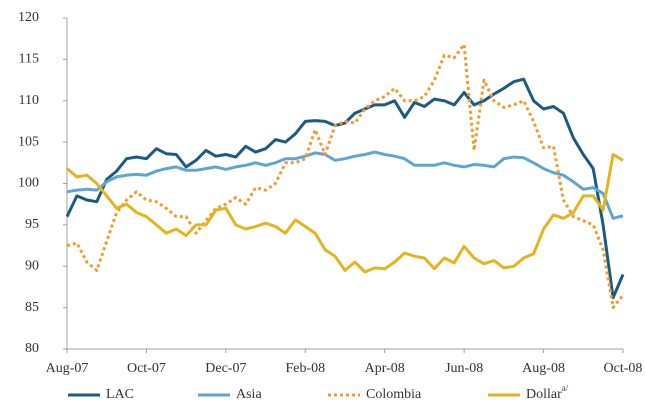 Image resolution: width=645 pixels, height=406 pixels. I want to click on y-tick-label: 120, so click(28, 17).